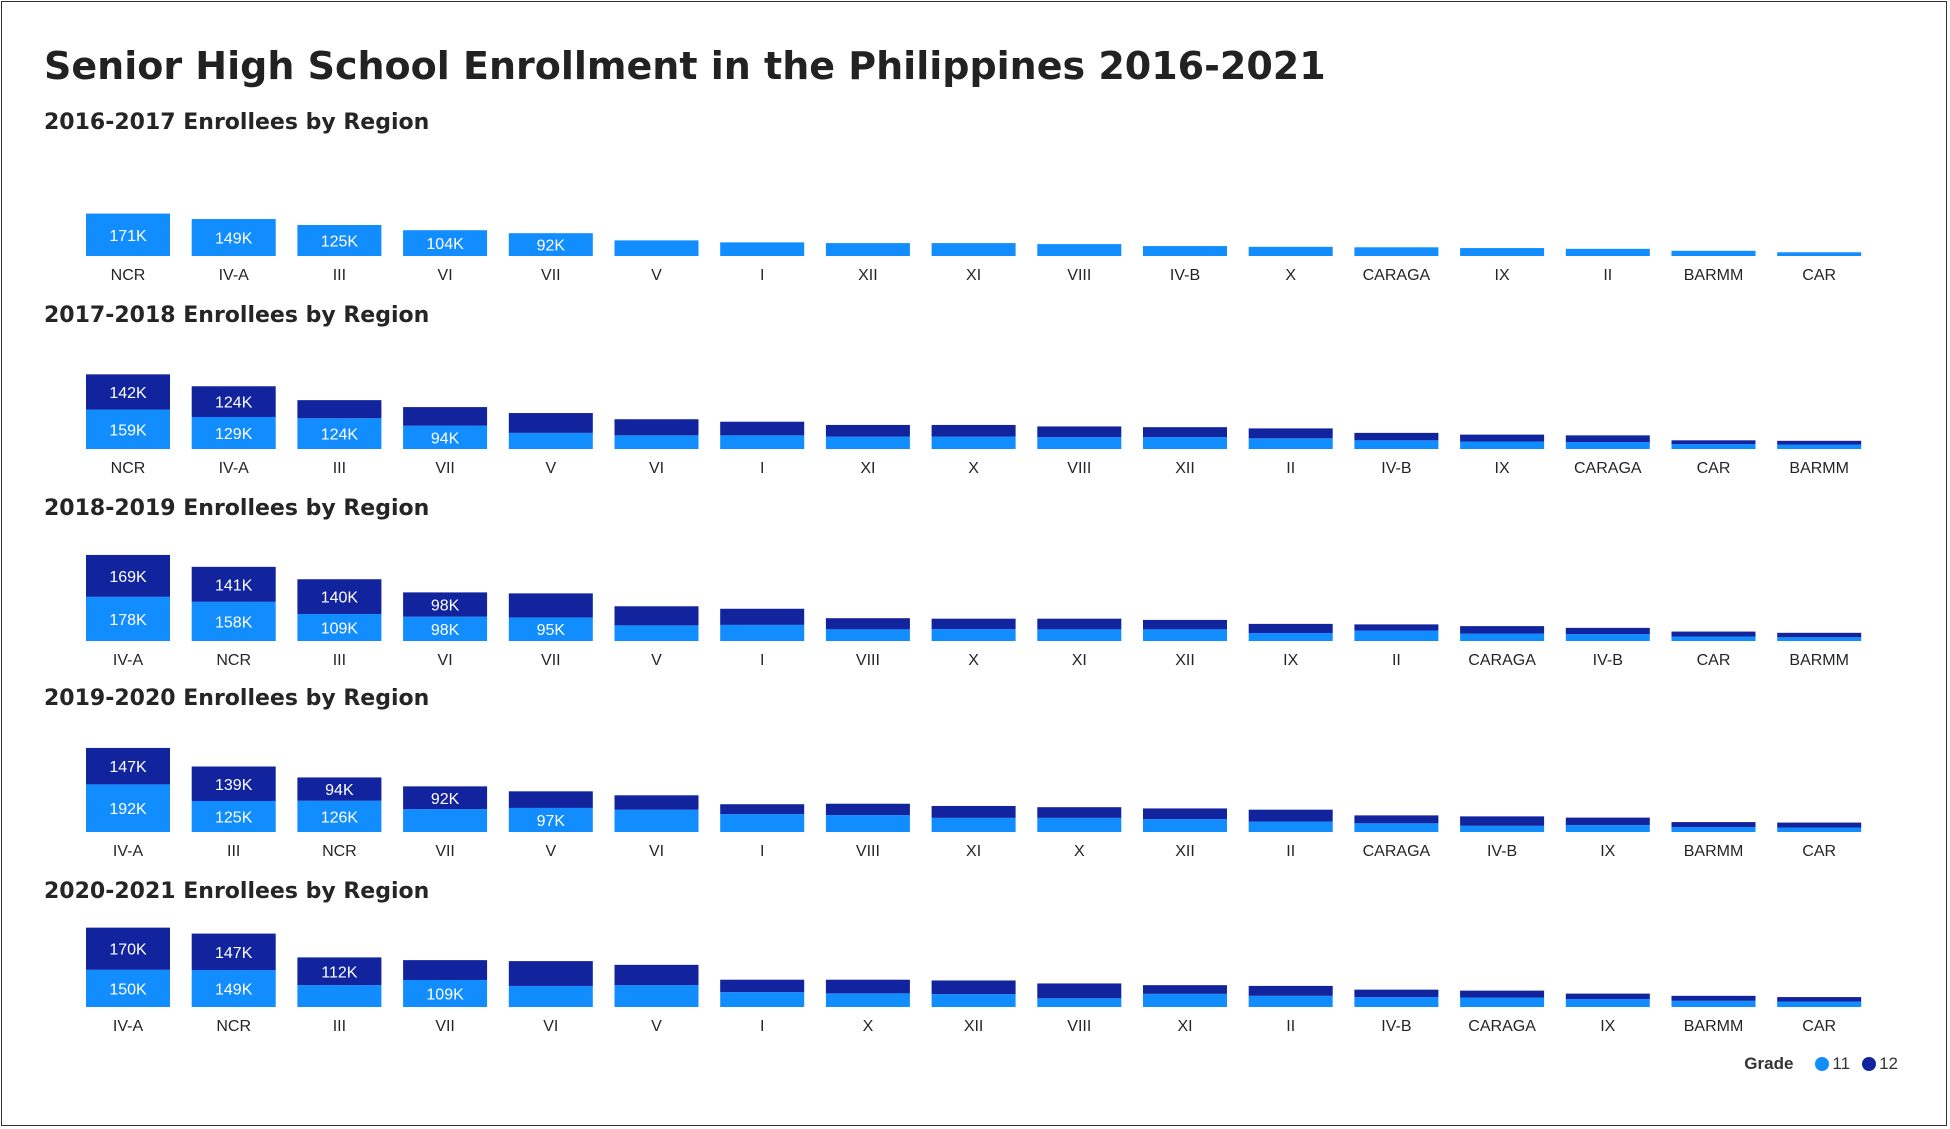  I want to click on bar-grade-11-V, so click(656, 996).